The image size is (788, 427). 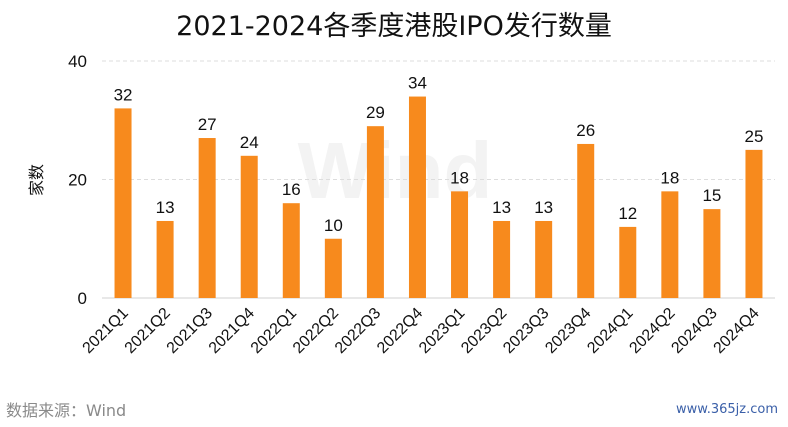 I want to click on x-tick-label: 2022Q4, so click(x=400, y=331).